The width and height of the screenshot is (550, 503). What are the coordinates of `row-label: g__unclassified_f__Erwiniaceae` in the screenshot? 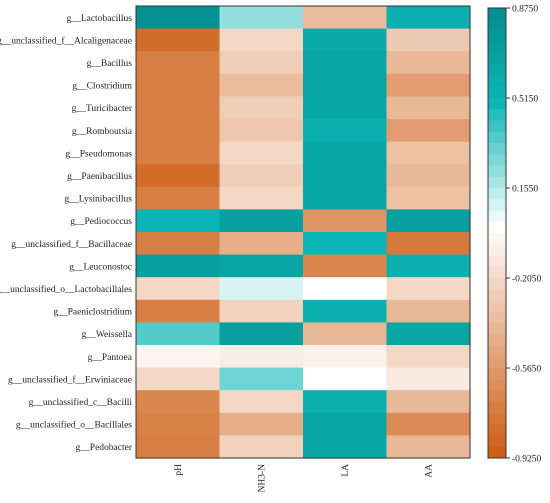 It's located at (70, 379).